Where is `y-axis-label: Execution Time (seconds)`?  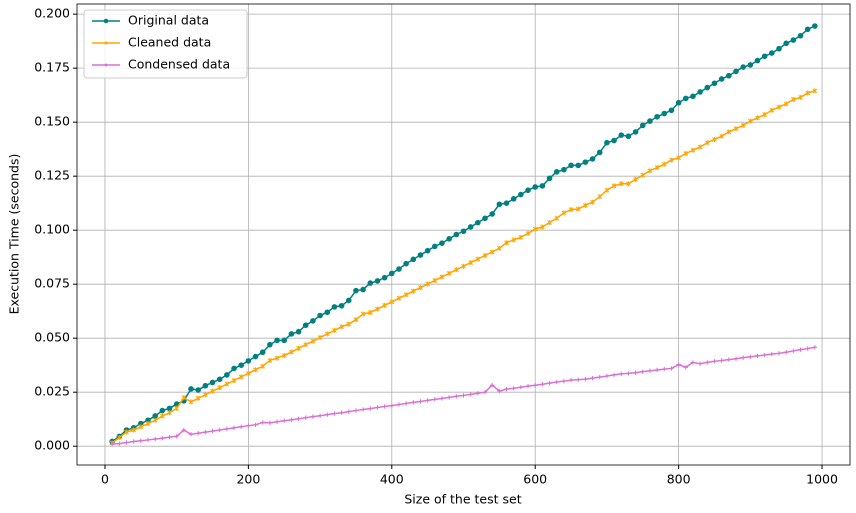
y-axis-label: Execution Time (seconds) is located at coordinates (14, 234).